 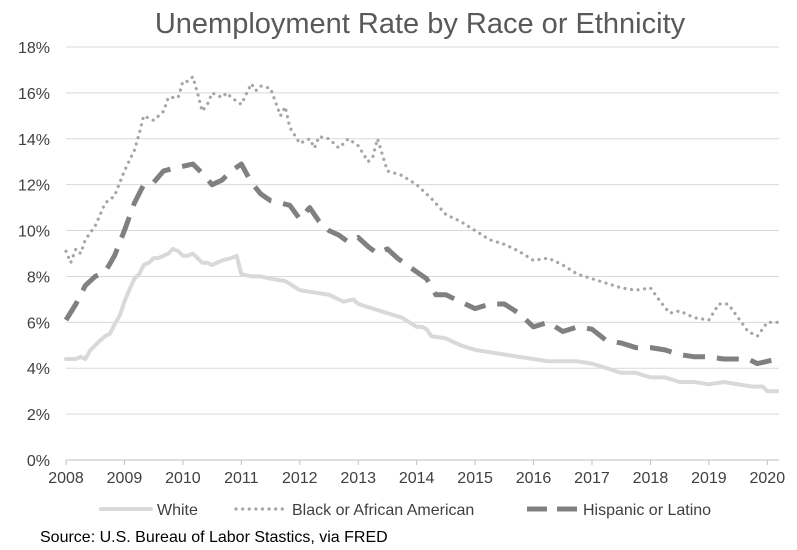 What do you see at coordinates (66, 478) in the screenshot?
I see `x-tick-label: 2008` at bounding box center [66, 478].